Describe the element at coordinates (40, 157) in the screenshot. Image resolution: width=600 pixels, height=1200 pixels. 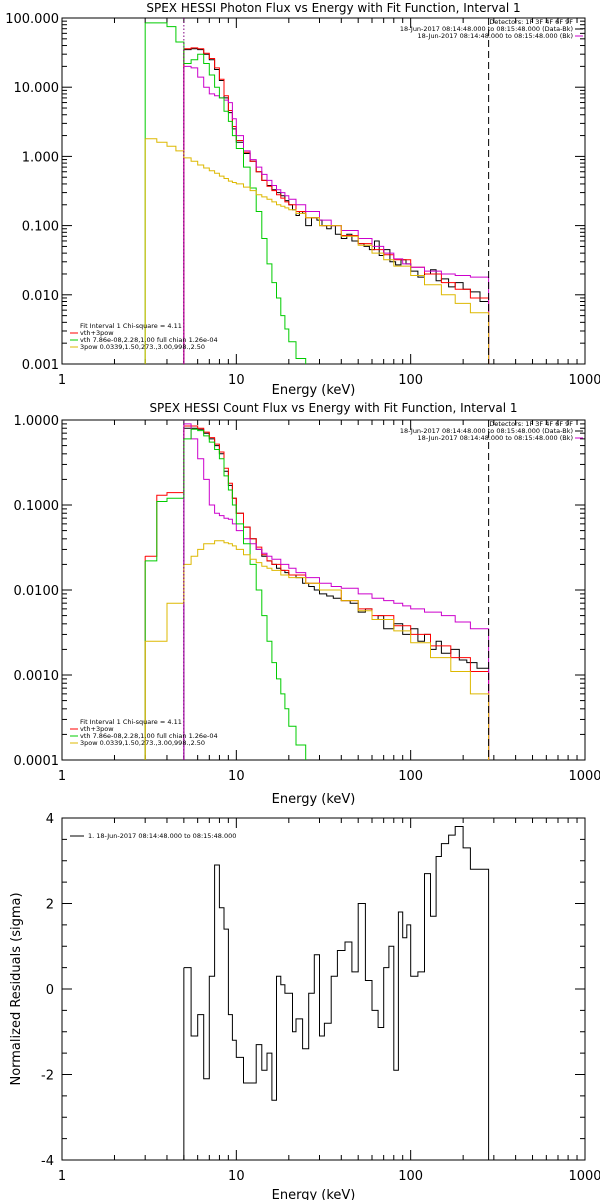
I see `y-tick-label: 1.000` at that location.